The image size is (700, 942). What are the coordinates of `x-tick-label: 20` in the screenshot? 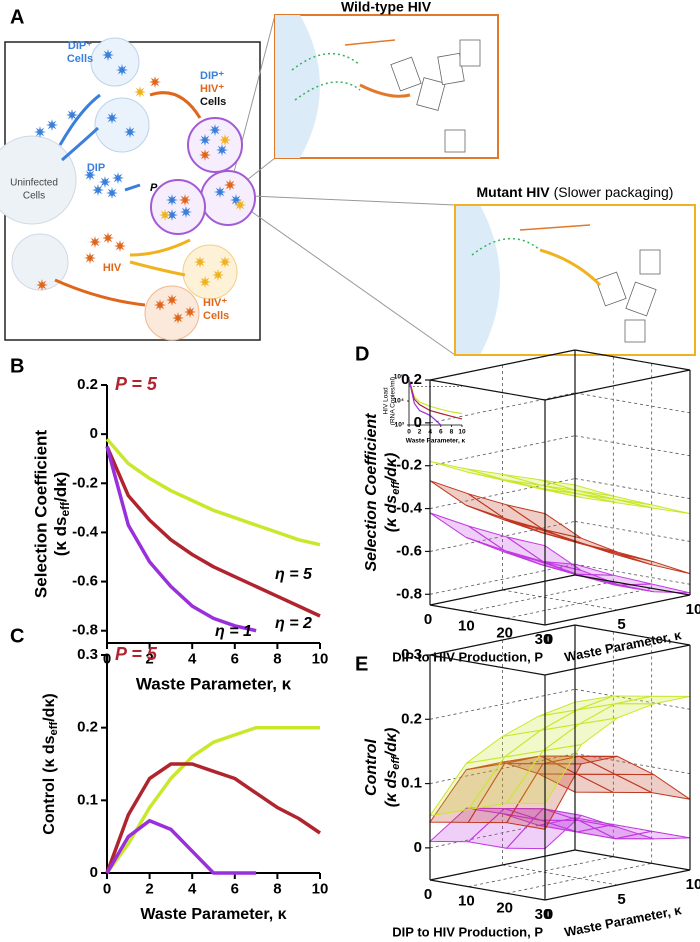 It's located at (504, 907).